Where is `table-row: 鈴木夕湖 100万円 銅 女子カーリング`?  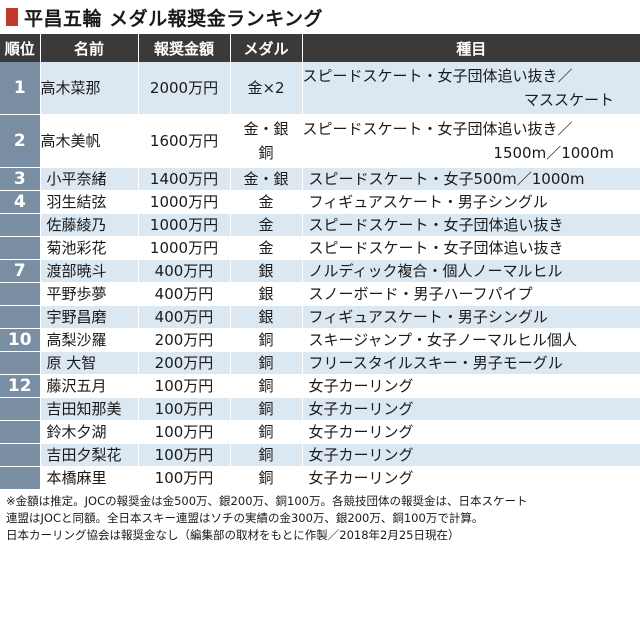
table-row: 鈴木夕湖 100万円 銅 女子カーリング is located at coordinates (320, 432).